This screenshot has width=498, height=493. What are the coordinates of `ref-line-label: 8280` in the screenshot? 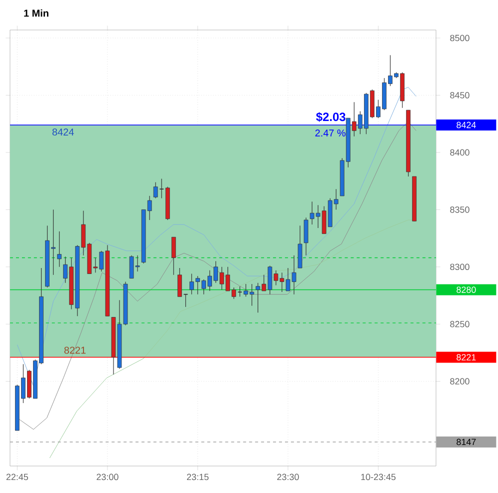 It's located at (466, 289).